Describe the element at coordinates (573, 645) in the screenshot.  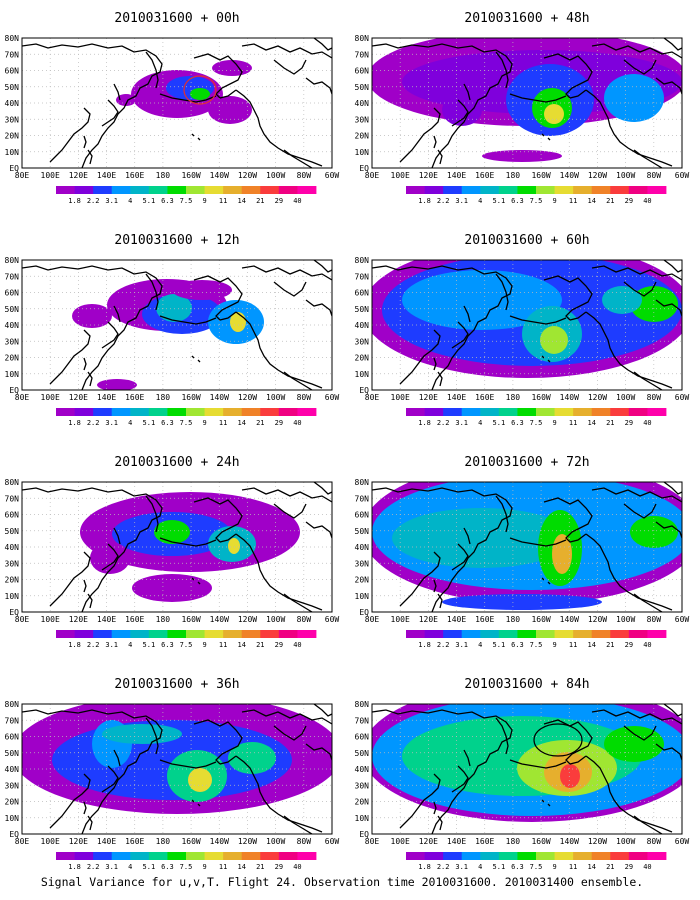
I see `colorbar-label: 11` at that location.